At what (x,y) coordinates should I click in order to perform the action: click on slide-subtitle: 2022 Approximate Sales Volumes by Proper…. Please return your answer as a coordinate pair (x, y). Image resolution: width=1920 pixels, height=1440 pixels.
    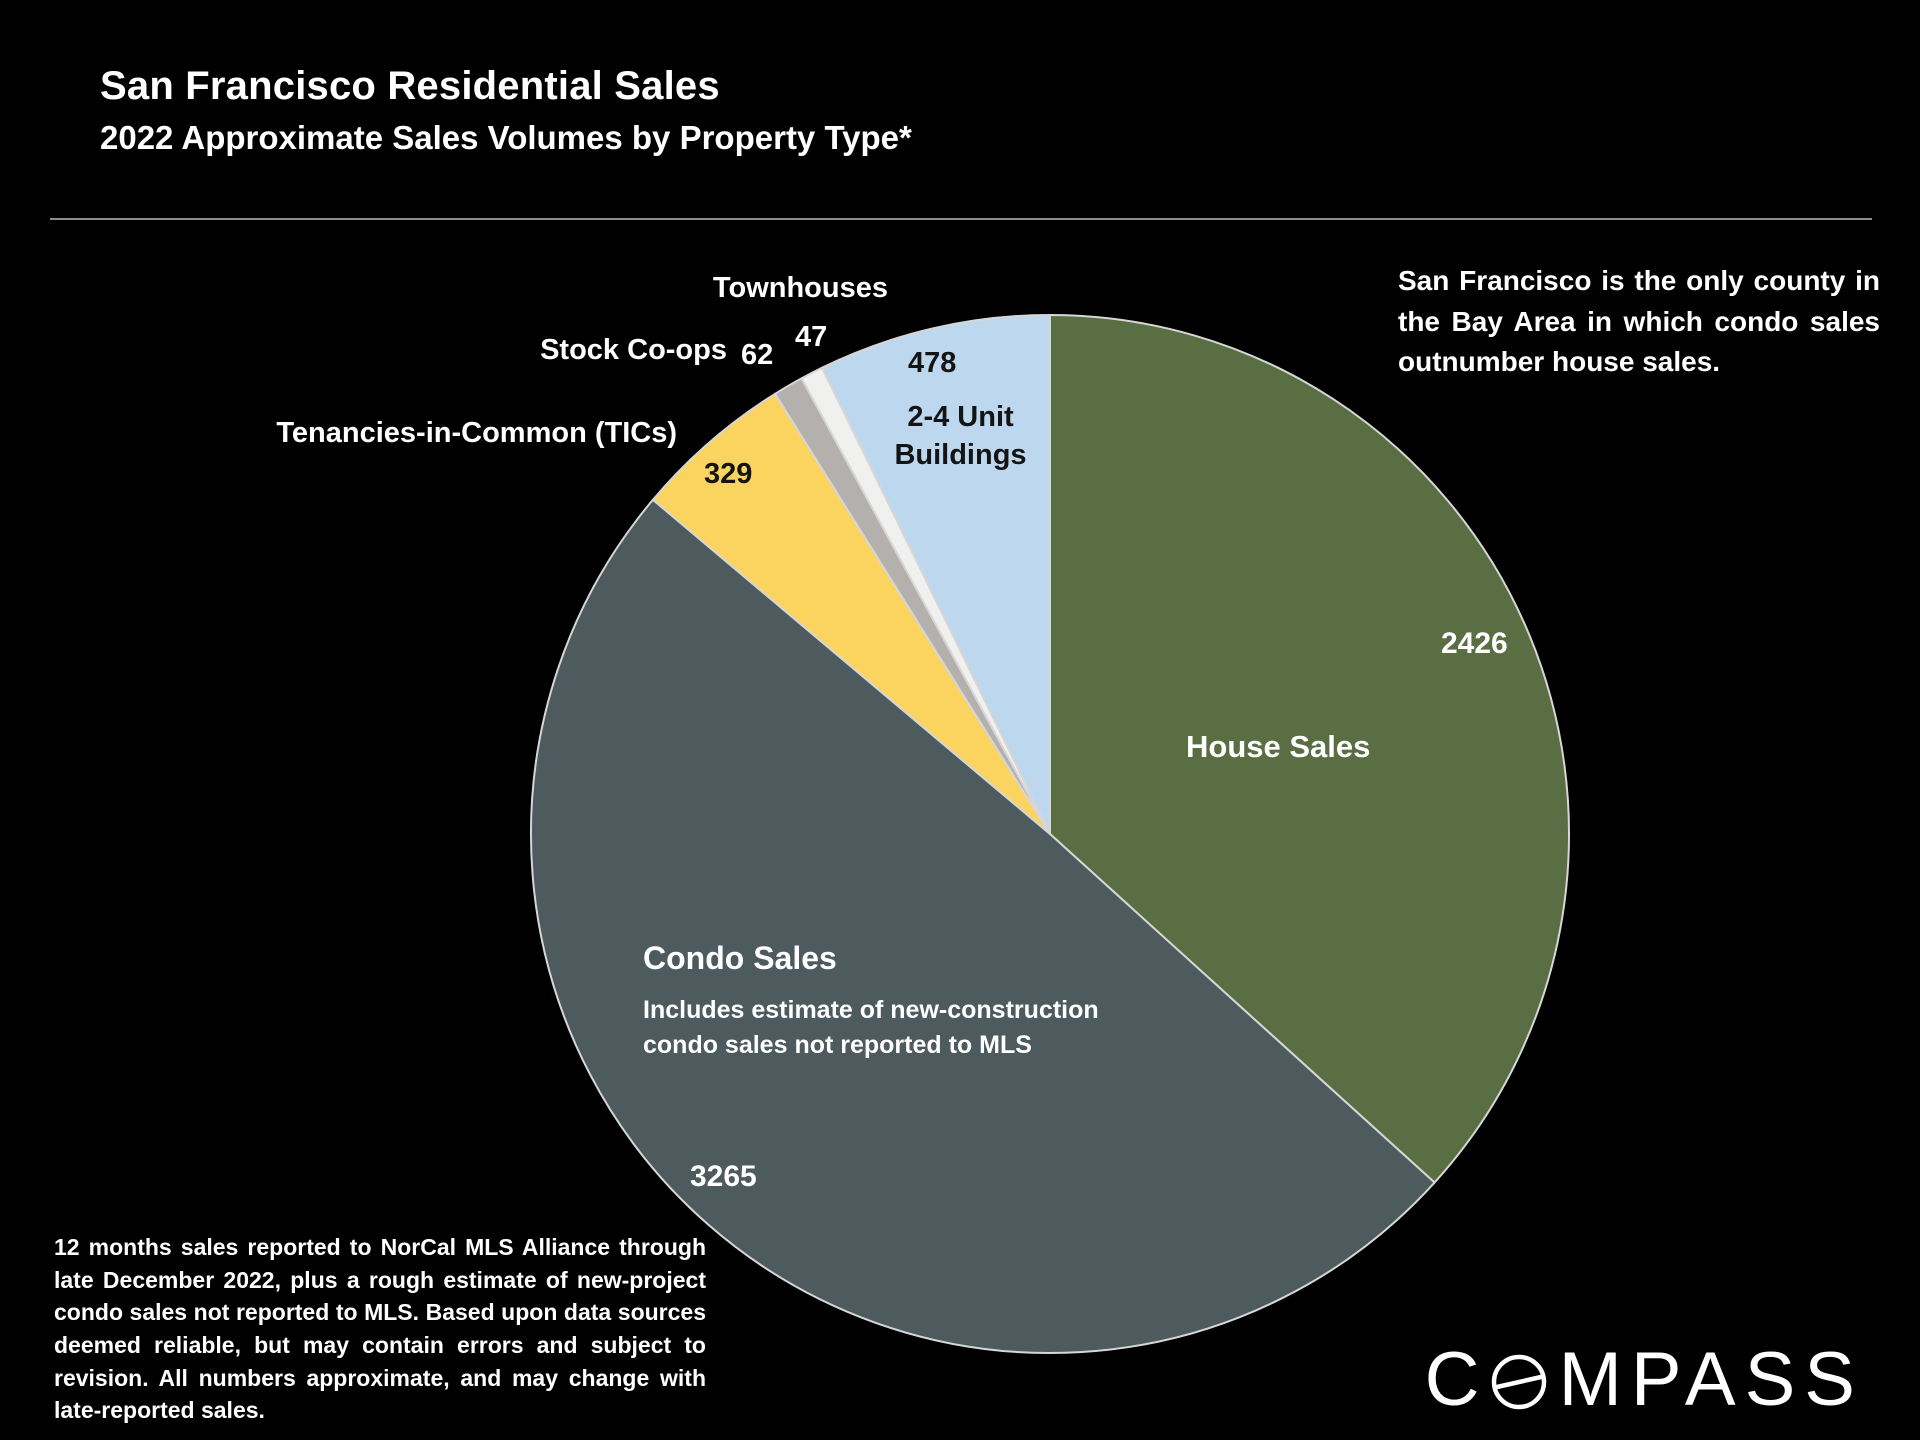
    Looking at the image, I should click on (506, 137).